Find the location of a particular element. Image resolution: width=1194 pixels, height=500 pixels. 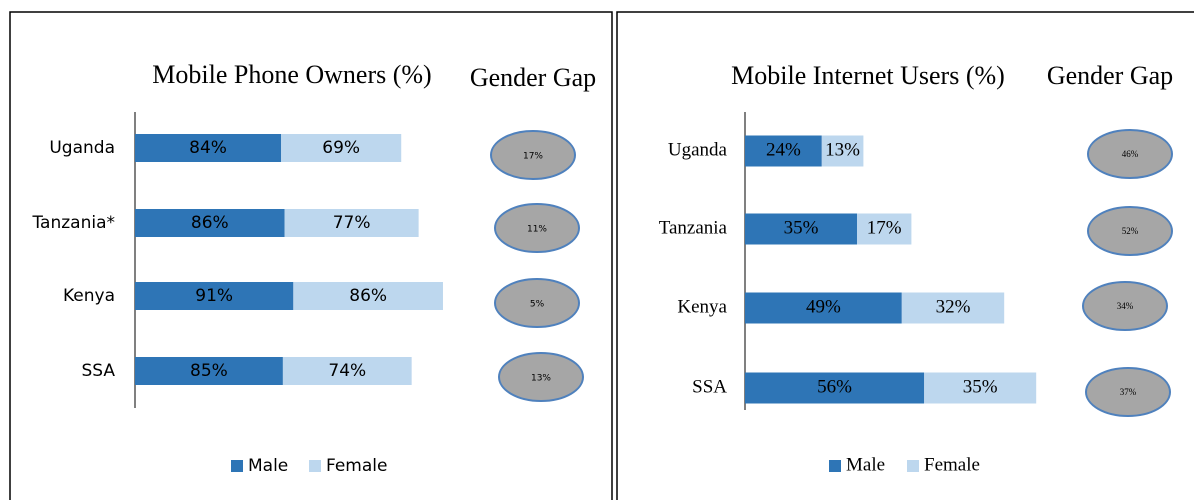

gap-label: 46% is located at coordinates (1130, 154).